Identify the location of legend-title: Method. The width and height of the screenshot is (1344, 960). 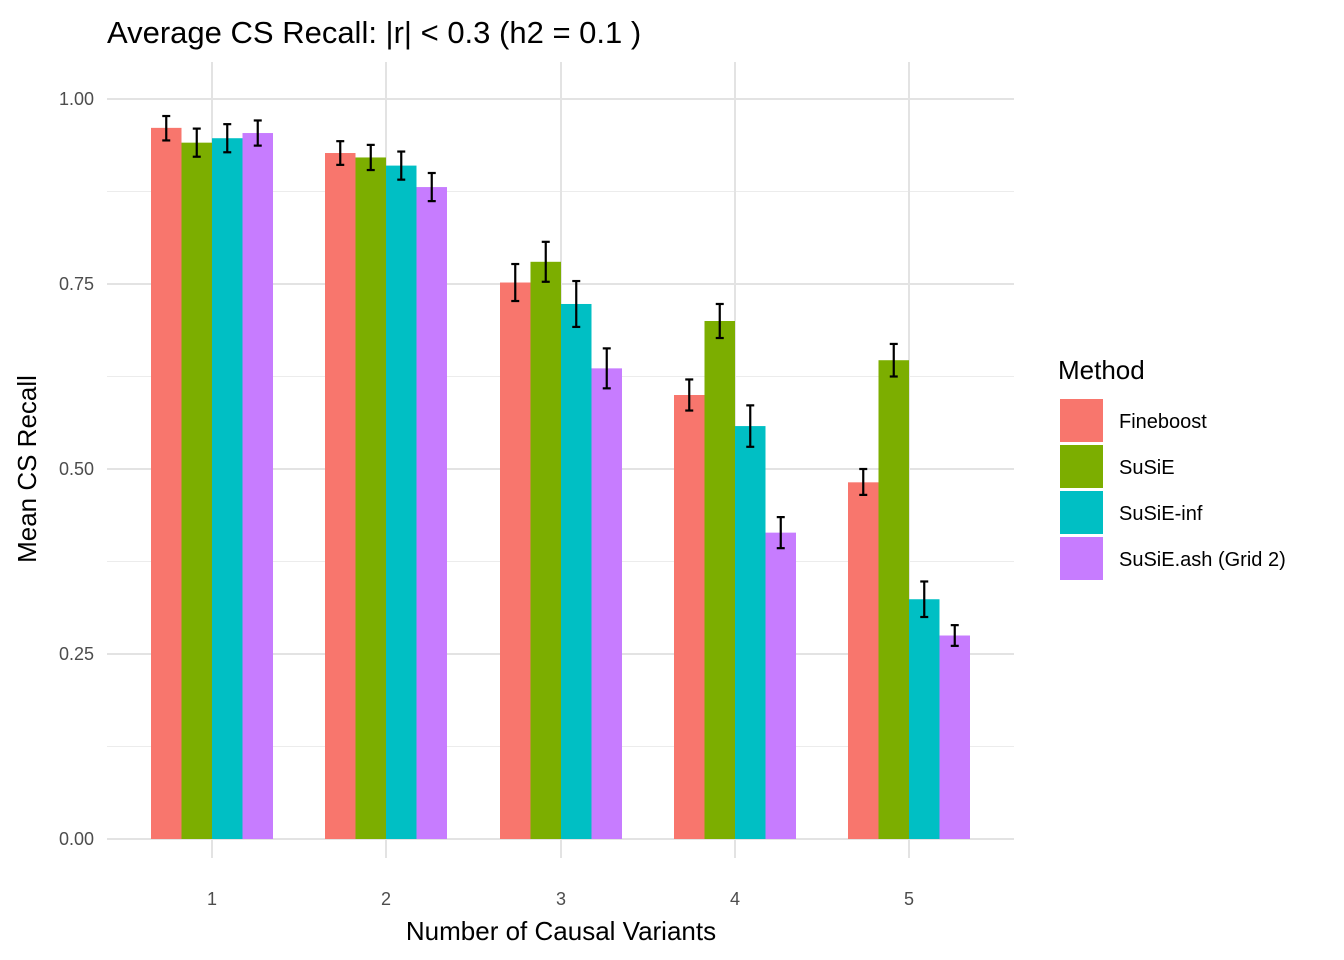
(1101, 370).